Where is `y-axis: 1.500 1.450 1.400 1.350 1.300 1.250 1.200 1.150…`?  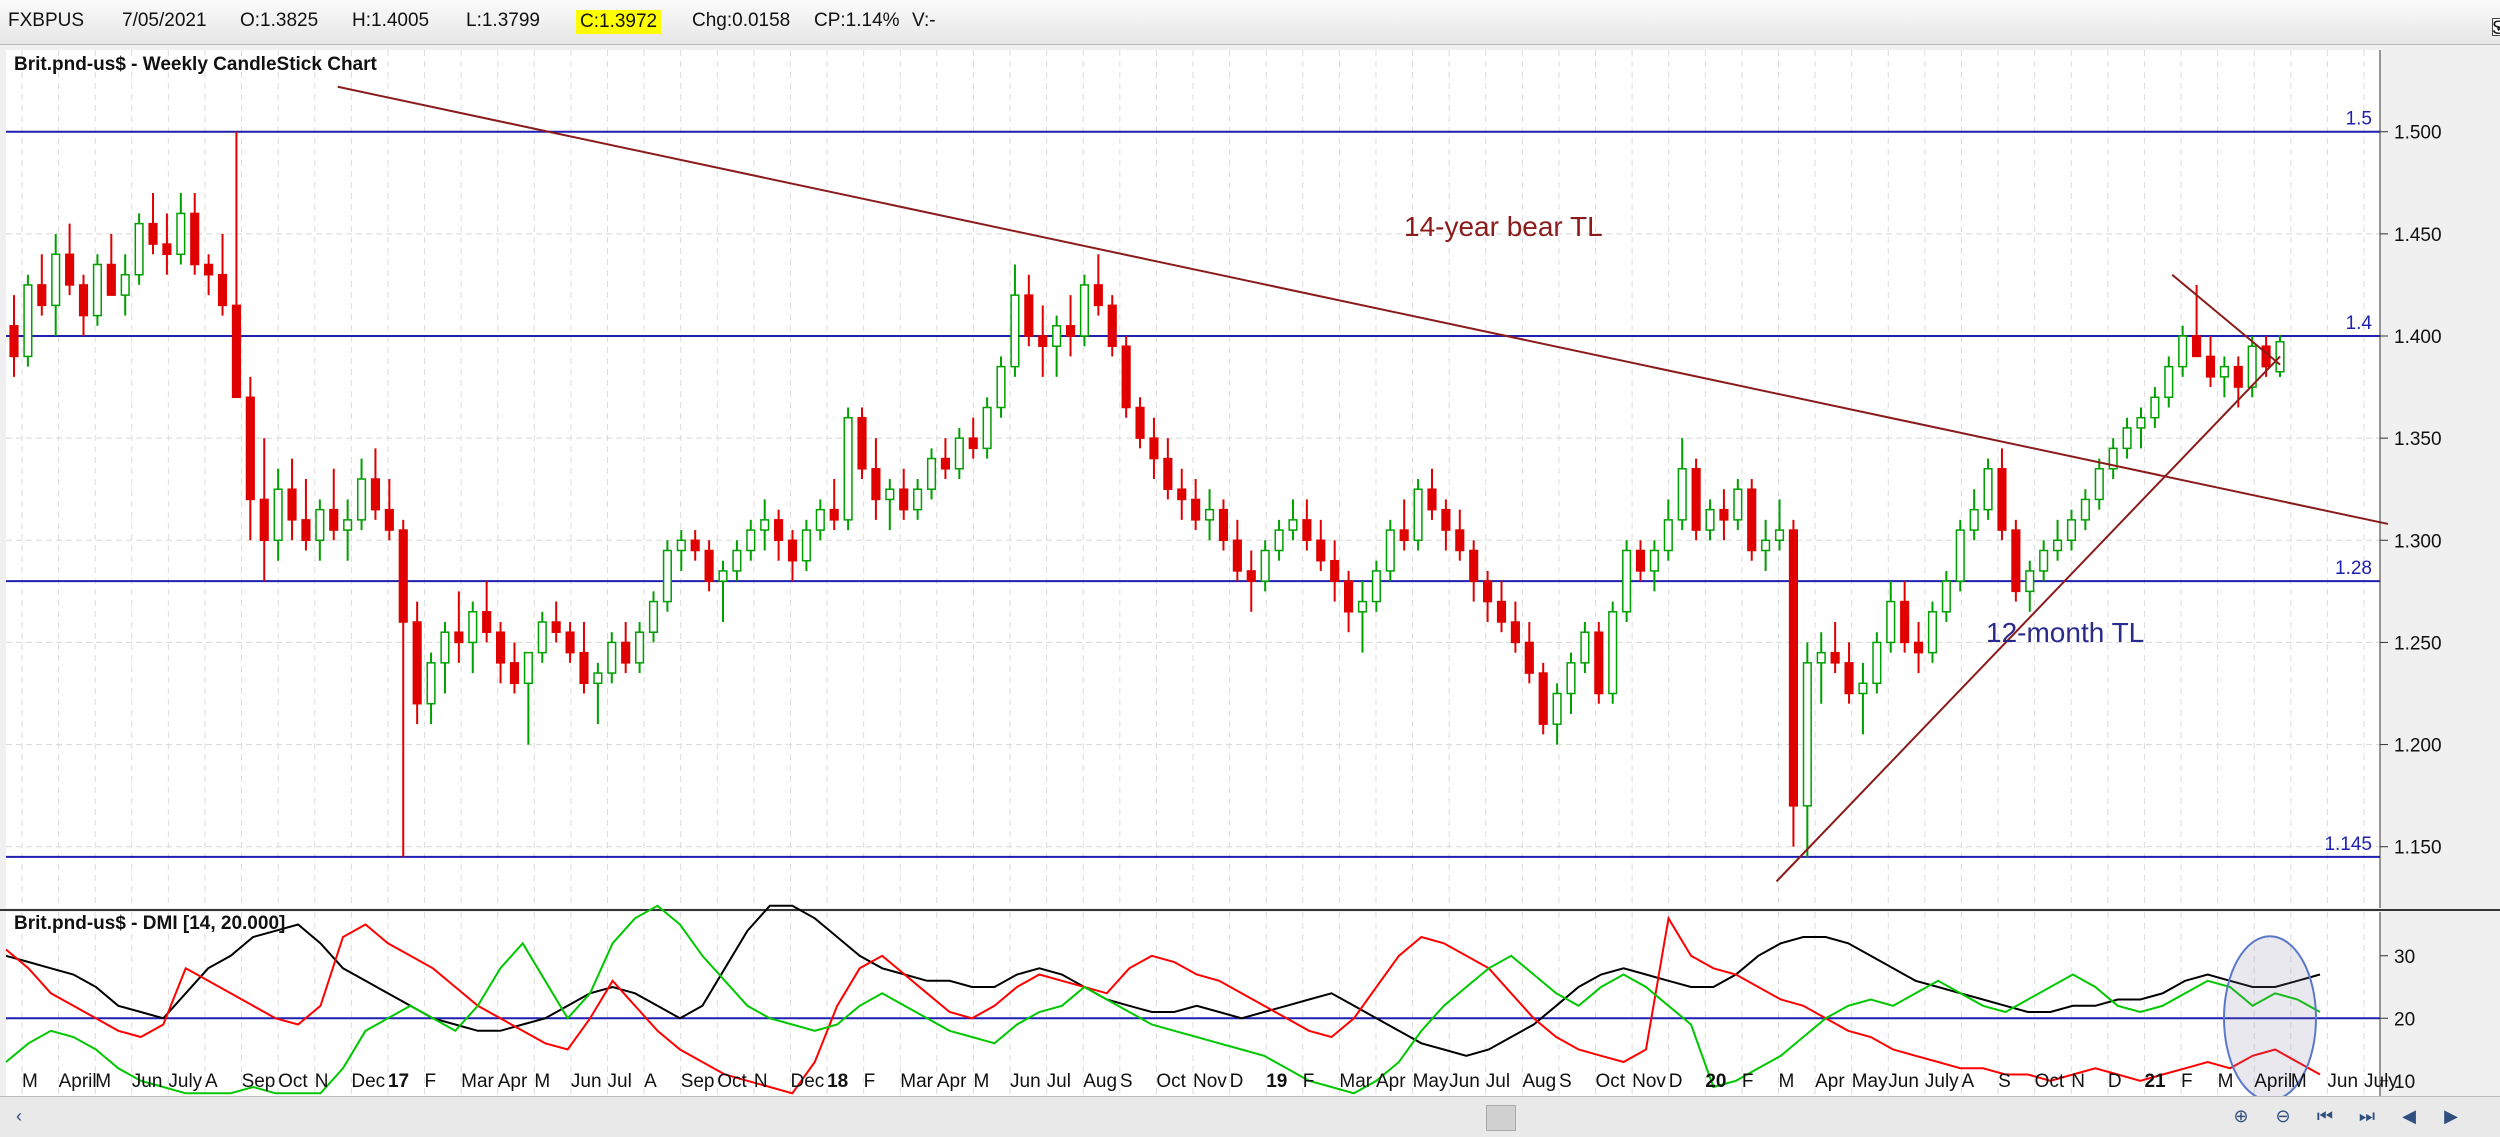 y-axis: 1.500 1.450 1.400 1.350 1.300 1.250 1.200 1.150… is located at coordinates (2410, 573).